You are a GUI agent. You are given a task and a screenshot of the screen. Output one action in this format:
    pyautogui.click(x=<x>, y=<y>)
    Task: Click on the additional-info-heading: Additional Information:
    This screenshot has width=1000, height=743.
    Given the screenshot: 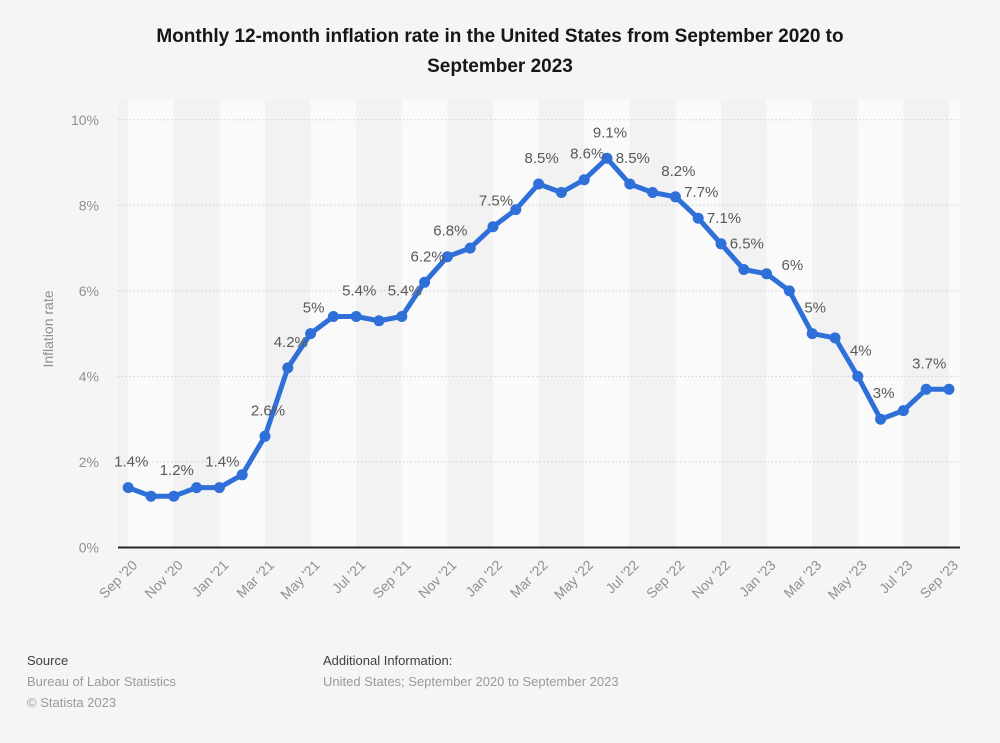 What is the action you would take?
    pyautogui.click(x=388, y=660)
    